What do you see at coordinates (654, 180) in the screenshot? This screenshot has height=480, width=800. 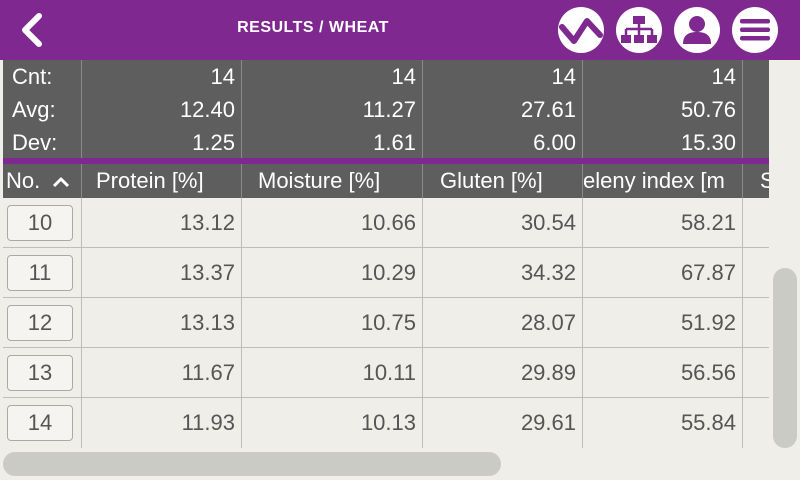 I see `header-zeleny: eleny index [m` at bounding box center [654, 180].